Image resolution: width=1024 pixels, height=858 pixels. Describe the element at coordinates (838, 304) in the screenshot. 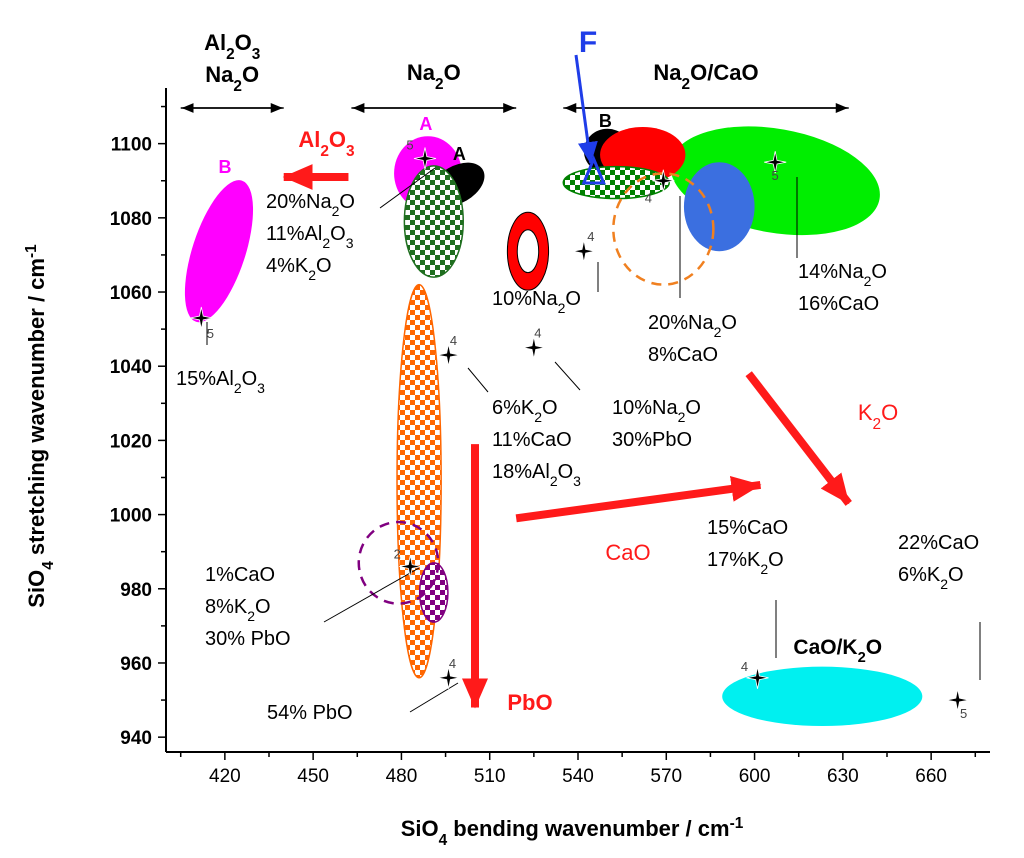

I see `point-label: 16%CaO` at that location.